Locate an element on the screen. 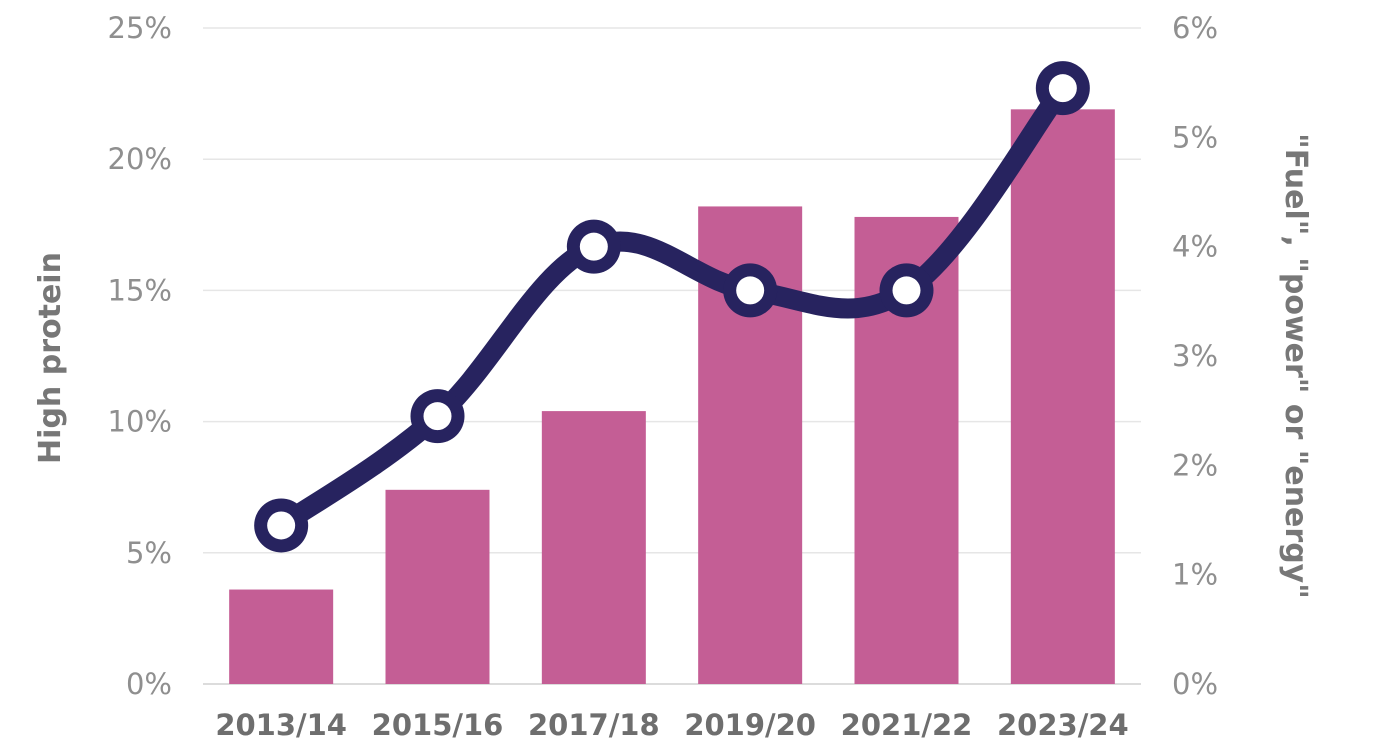 Image resolution: width=1378 pixels, height=753 pixels. y-tick-label-left: 25% is located at coordinates (140, 28).